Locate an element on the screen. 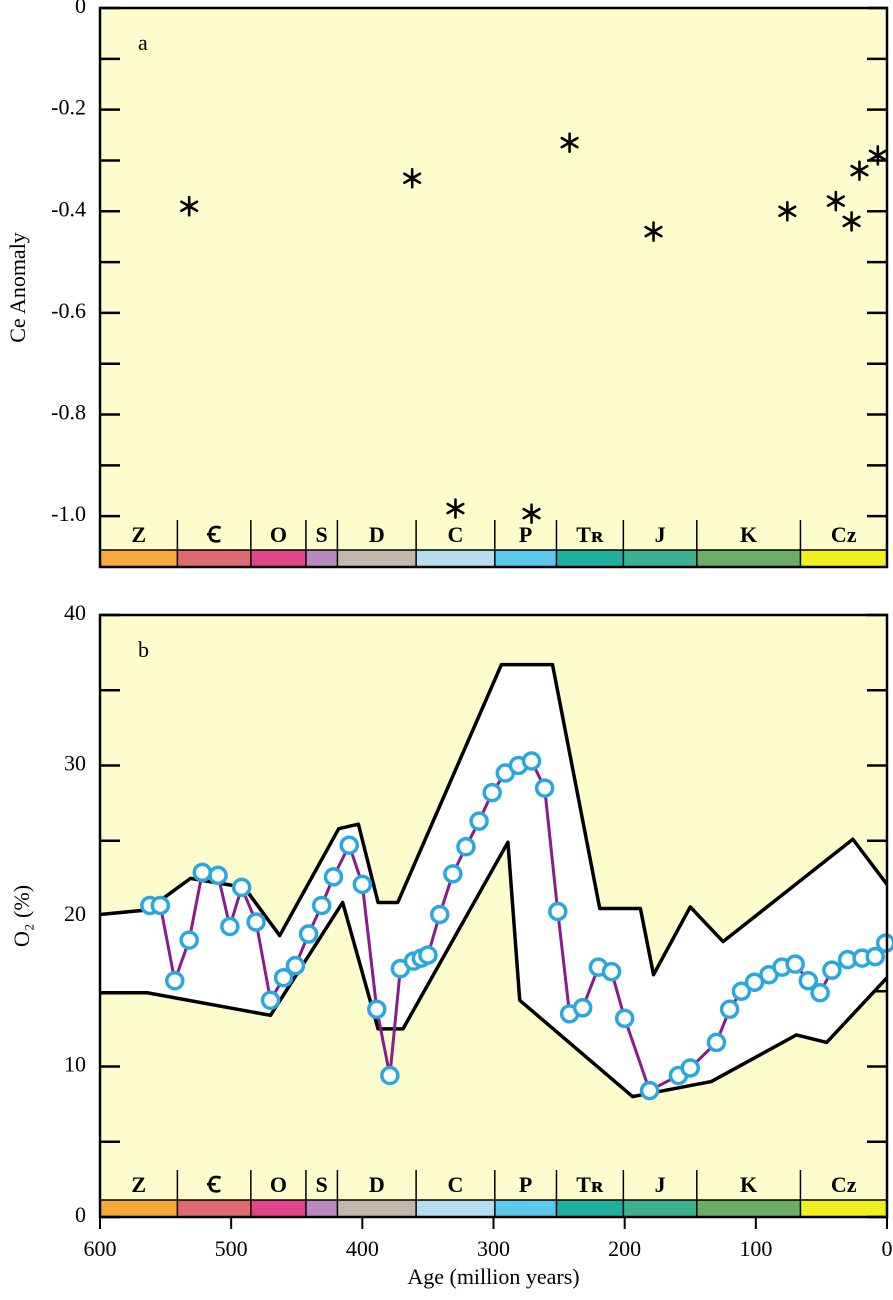 This screenshot has height=1300, width=893. x-tick-label: 500 is located at coordinates (231, 1248).